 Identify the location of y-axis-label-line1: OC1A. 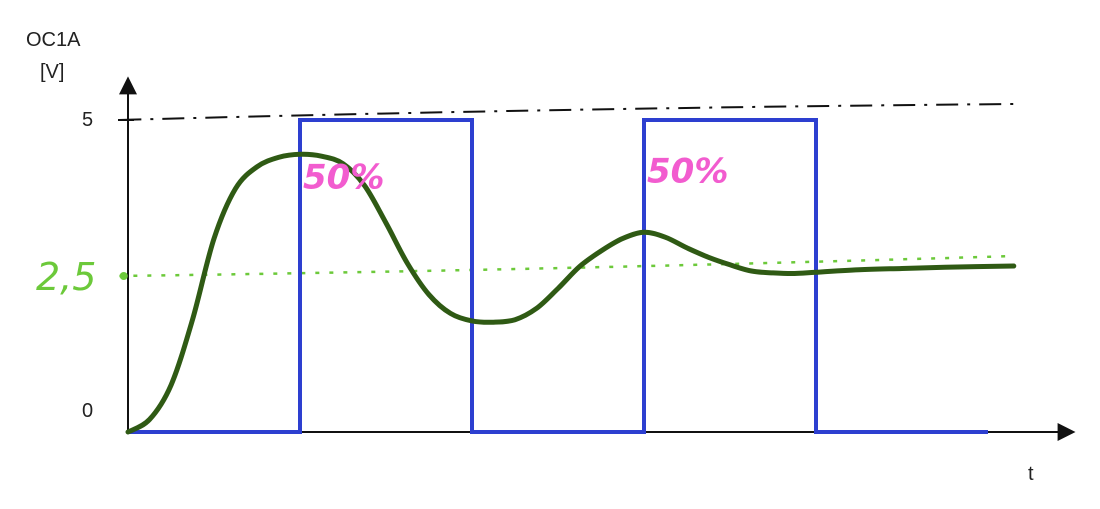
(53, 40).